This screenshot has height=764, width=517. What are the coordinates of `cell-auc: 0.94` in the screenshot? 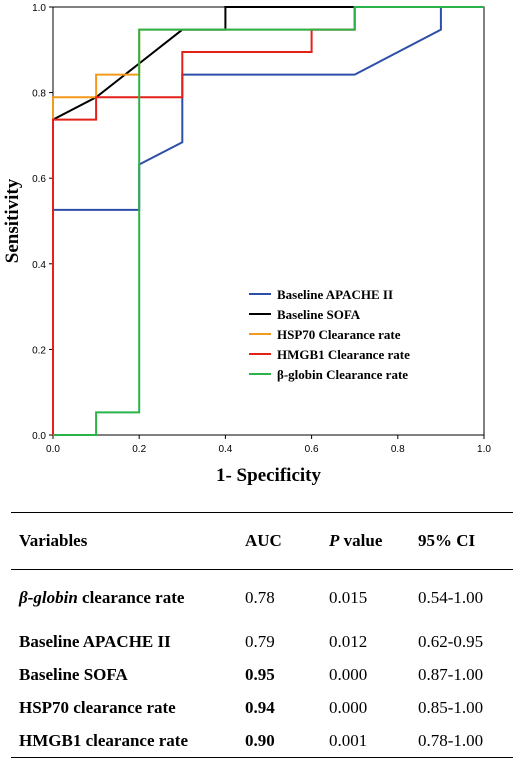 It's located at (260, 707).